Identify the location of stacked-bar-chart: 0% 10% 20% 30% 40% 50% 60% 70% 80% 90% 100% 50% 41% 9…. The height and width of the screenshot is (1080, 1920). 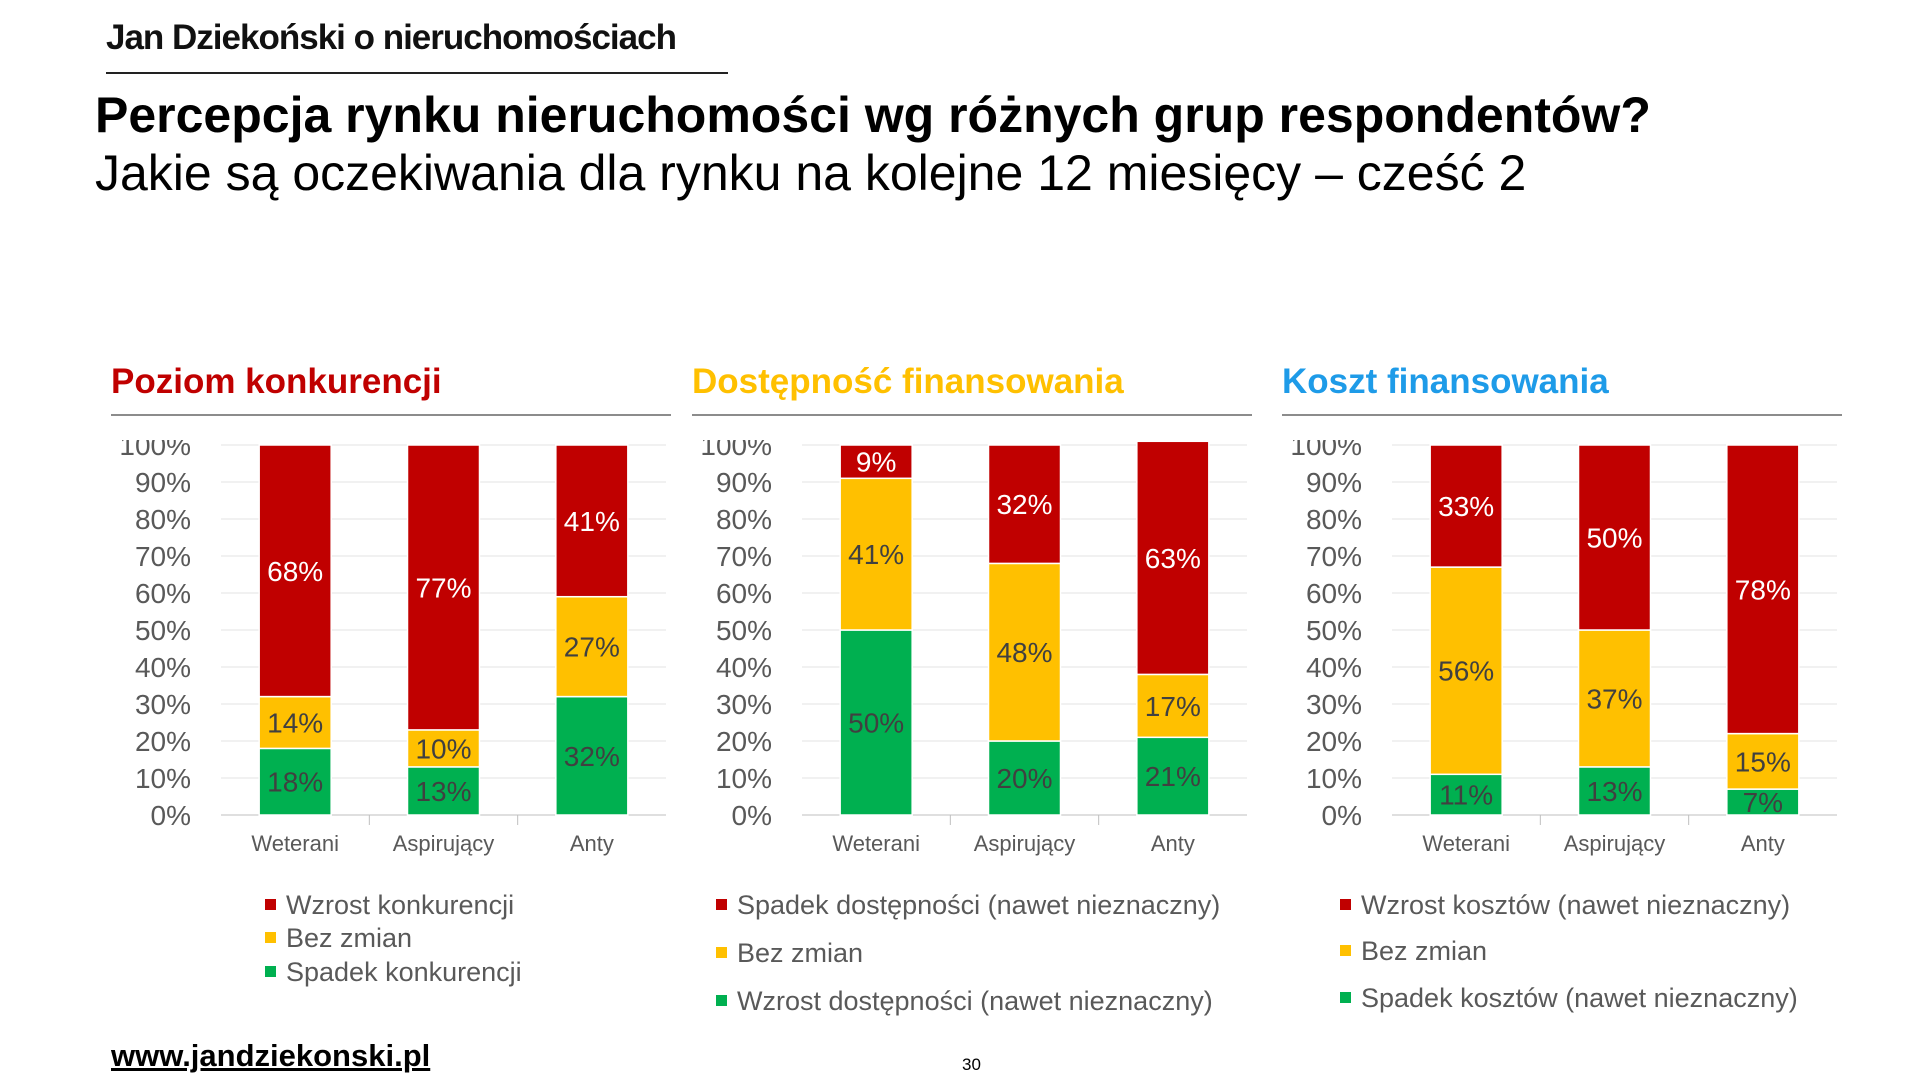
(973, 648).